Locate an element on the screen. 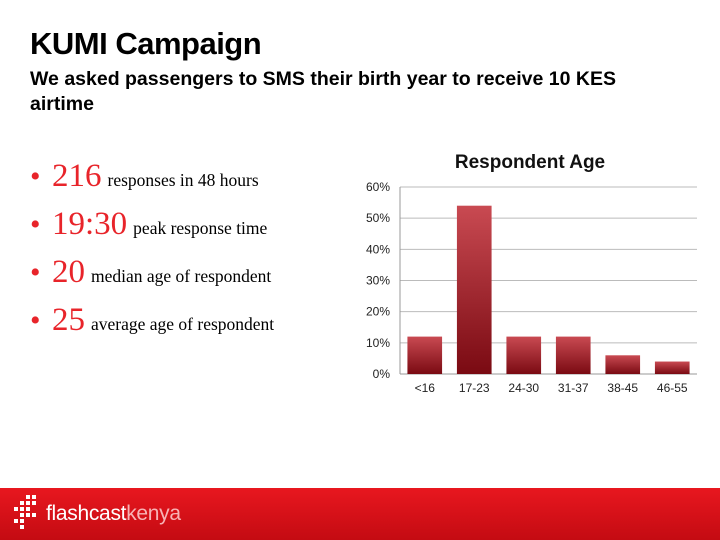 This screenshot has height=540, width=720. stat-item-responses: • 216 responses in 48 hours is located at coordinates (152, 182).